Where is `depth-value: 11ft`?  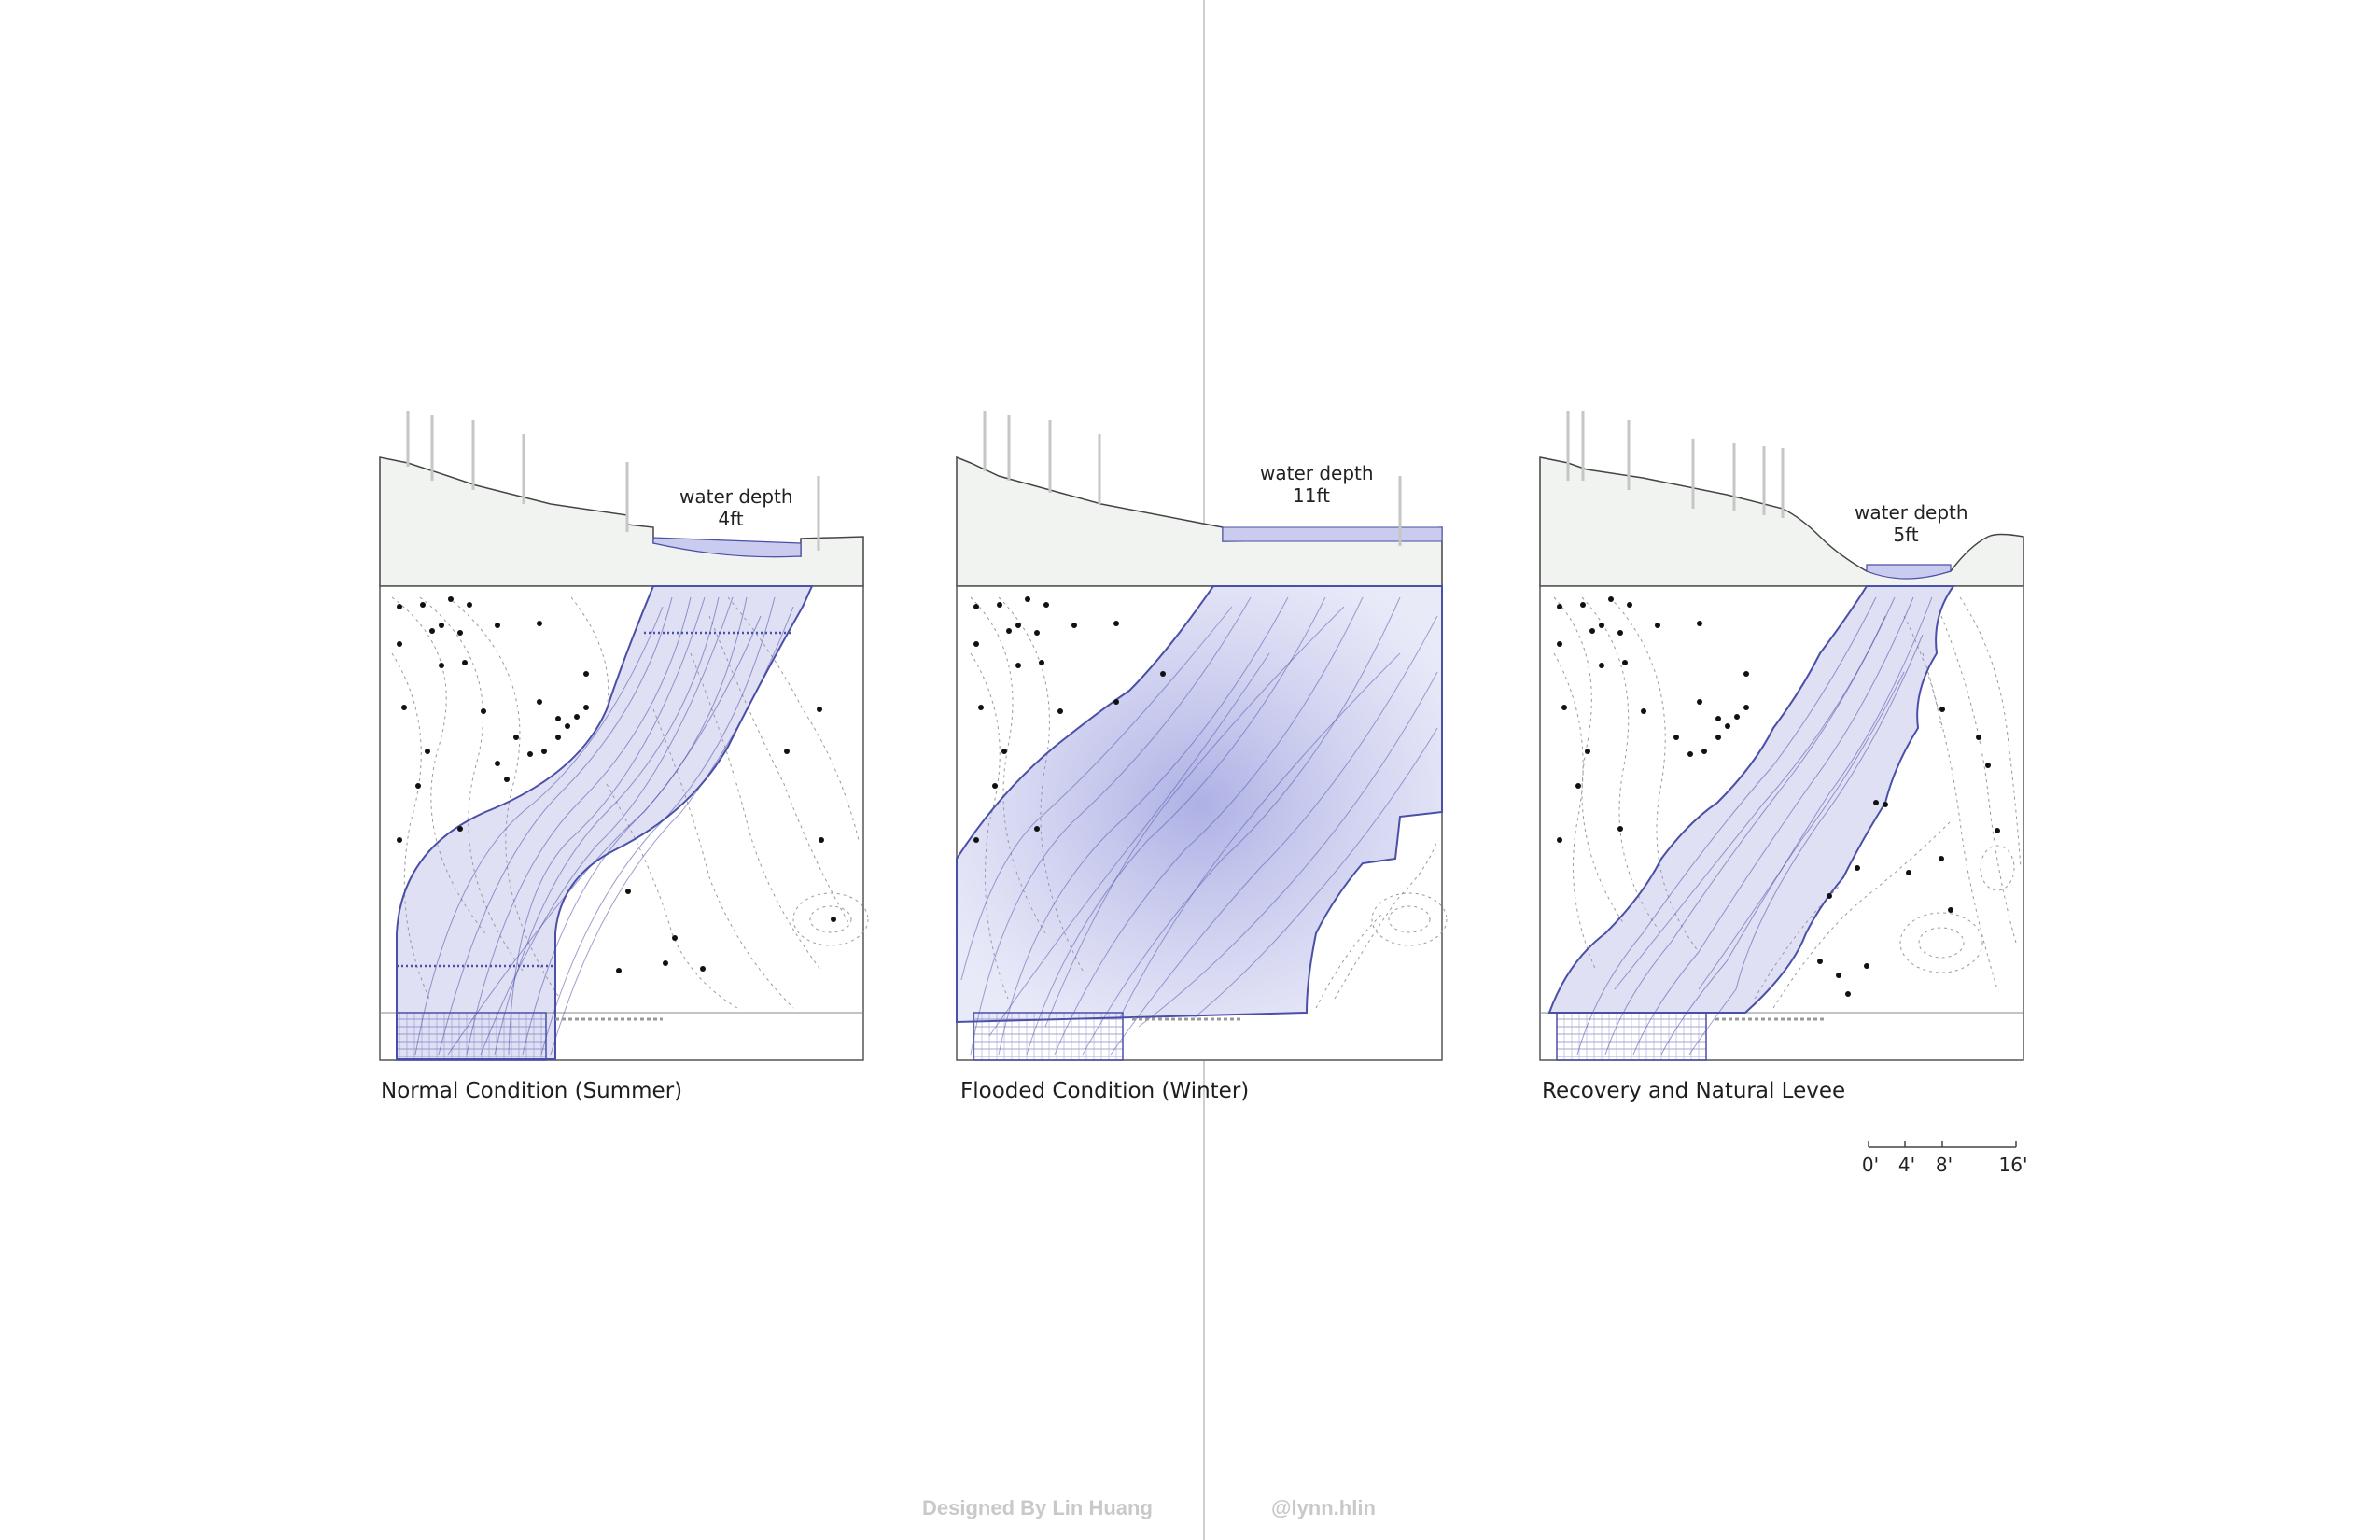 depth-value: 11ft is located at coordinates (1311, 495).